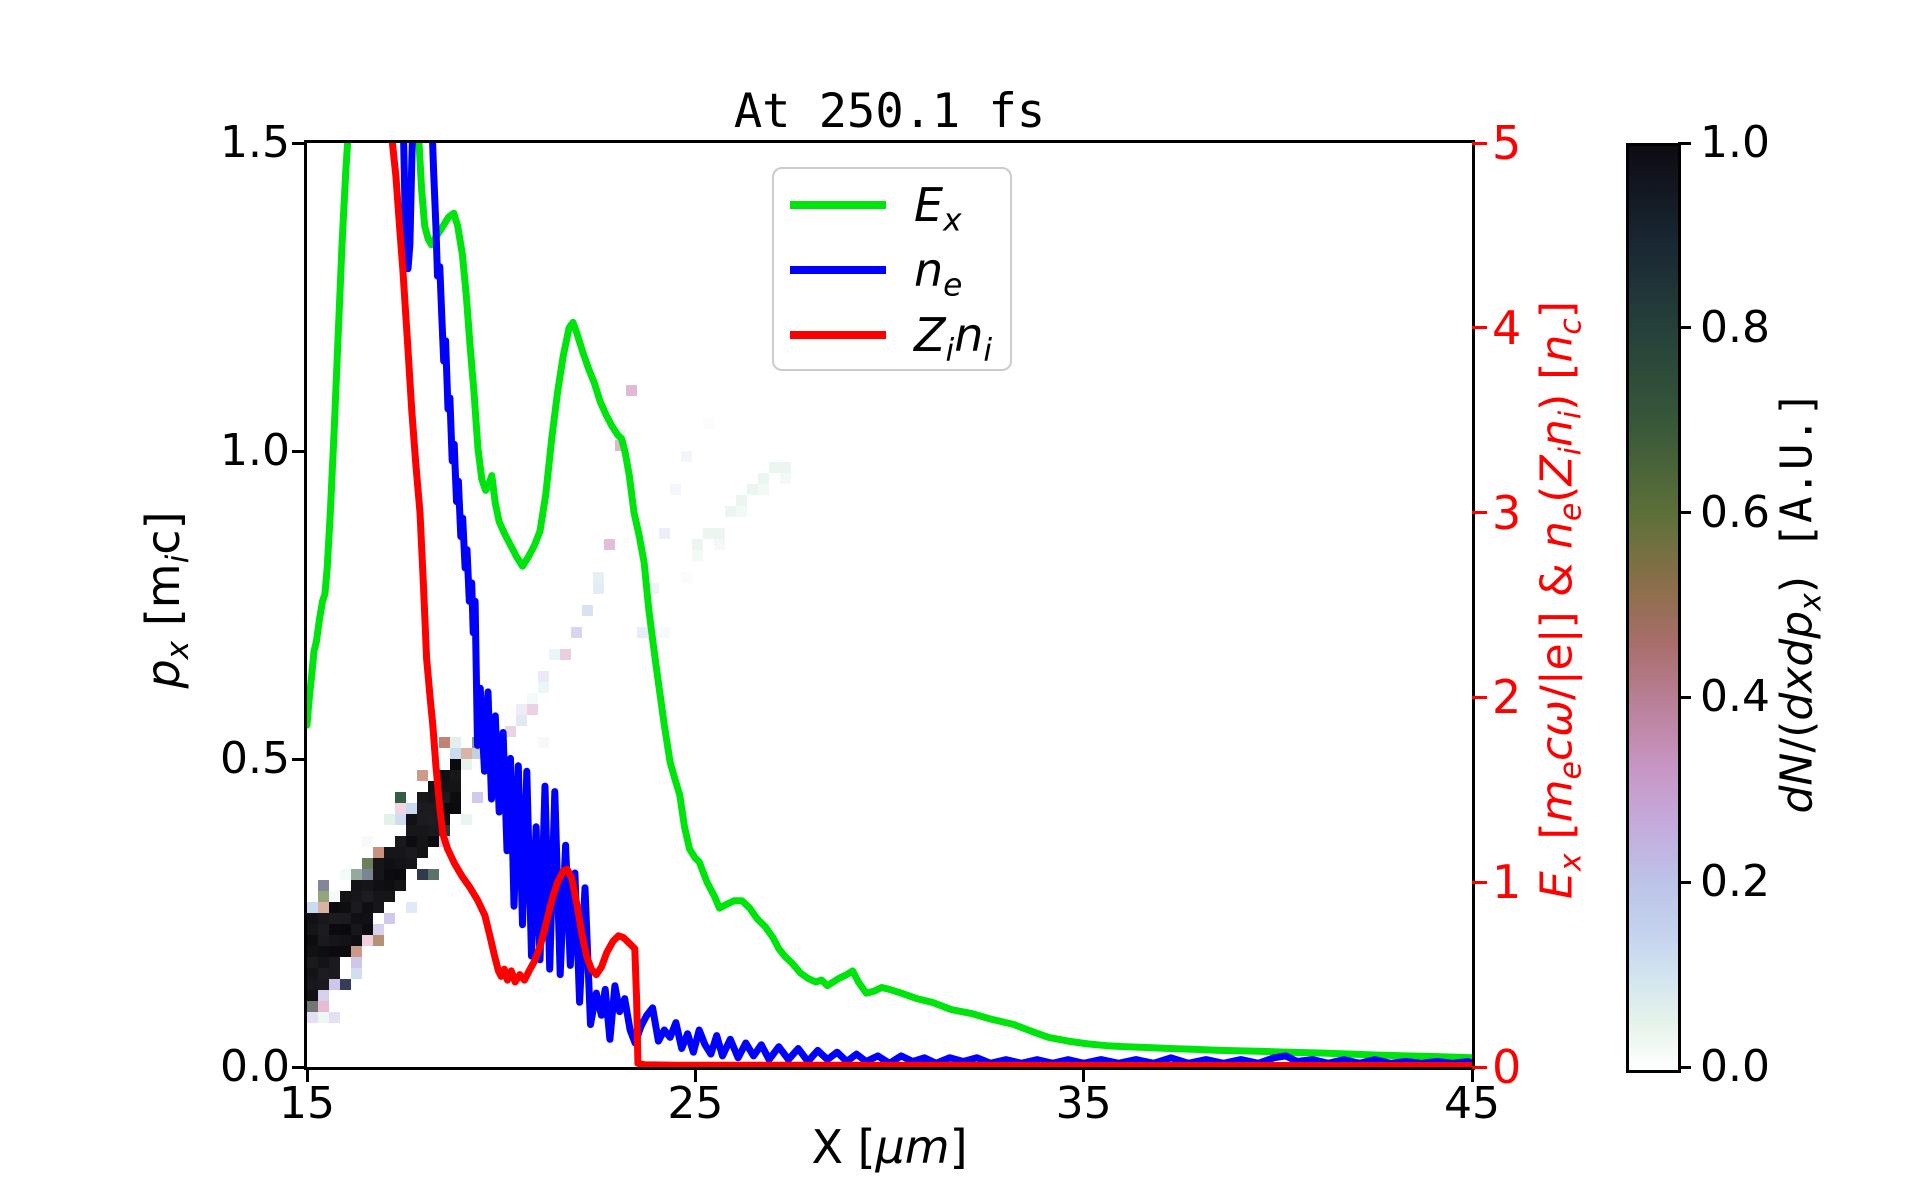 The image size is (1920, 1200). I want to click on colorbar-tick-label: 0.6, so click(1735, 512).